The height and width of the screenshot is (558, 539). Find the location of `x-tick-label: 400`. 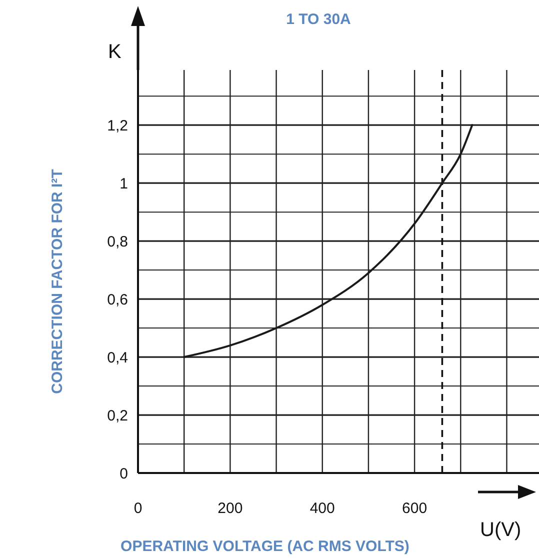

x-tick-label: 400 is located at coordinates (322, 508).